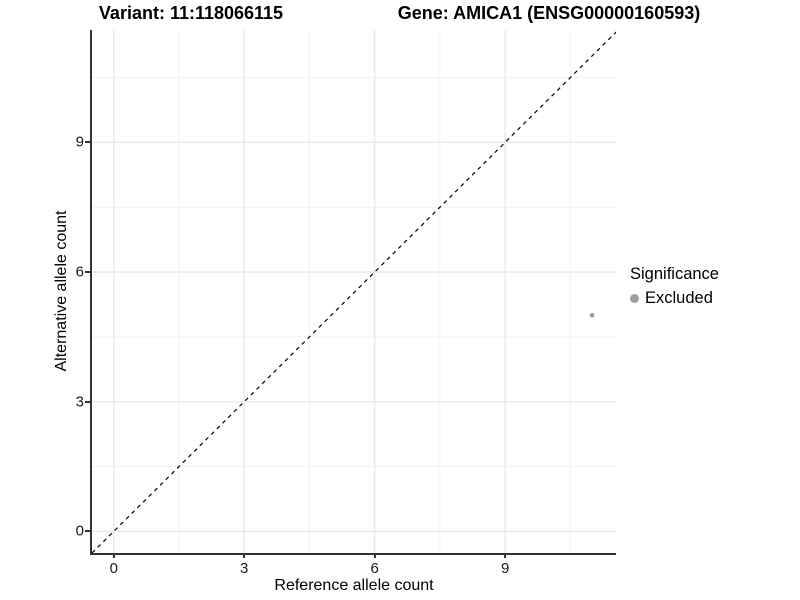  Describe the element at coordinates (113, 568) in the screenshot. I see `x-tick-label: 0` at that location.